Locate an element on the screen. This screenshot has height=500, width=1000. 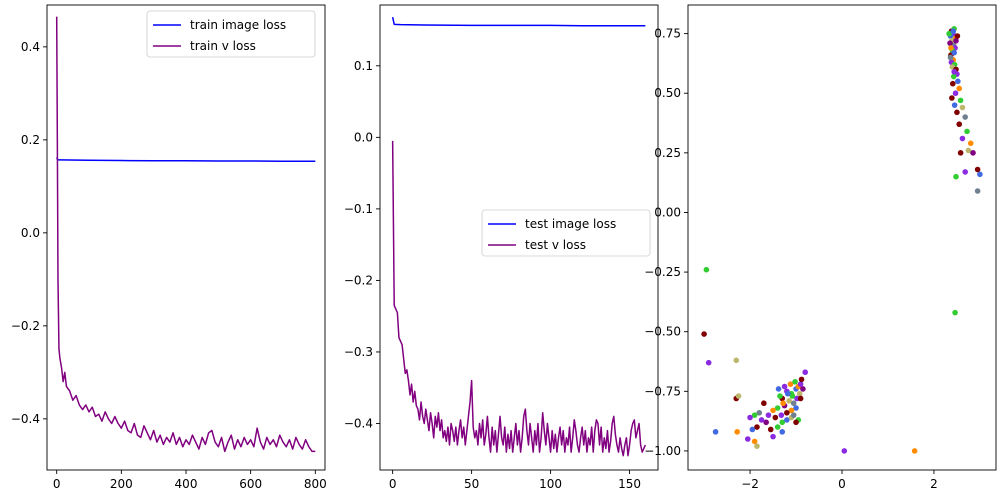
x-tick-label-2: 400 is located at coordinates (186, 484).